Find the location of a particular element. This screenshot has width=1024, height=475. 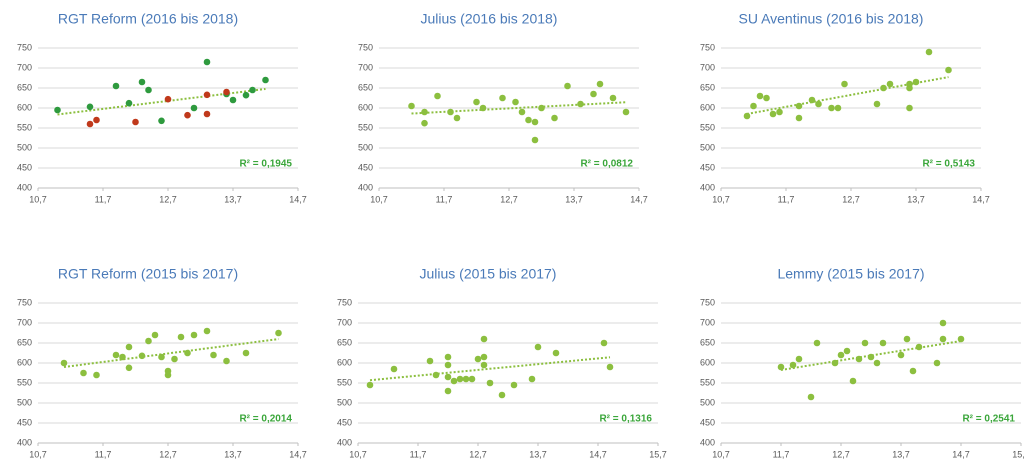

chart-title: Lemmy (2015 bis 2017) is located at coordinates (850, 274).